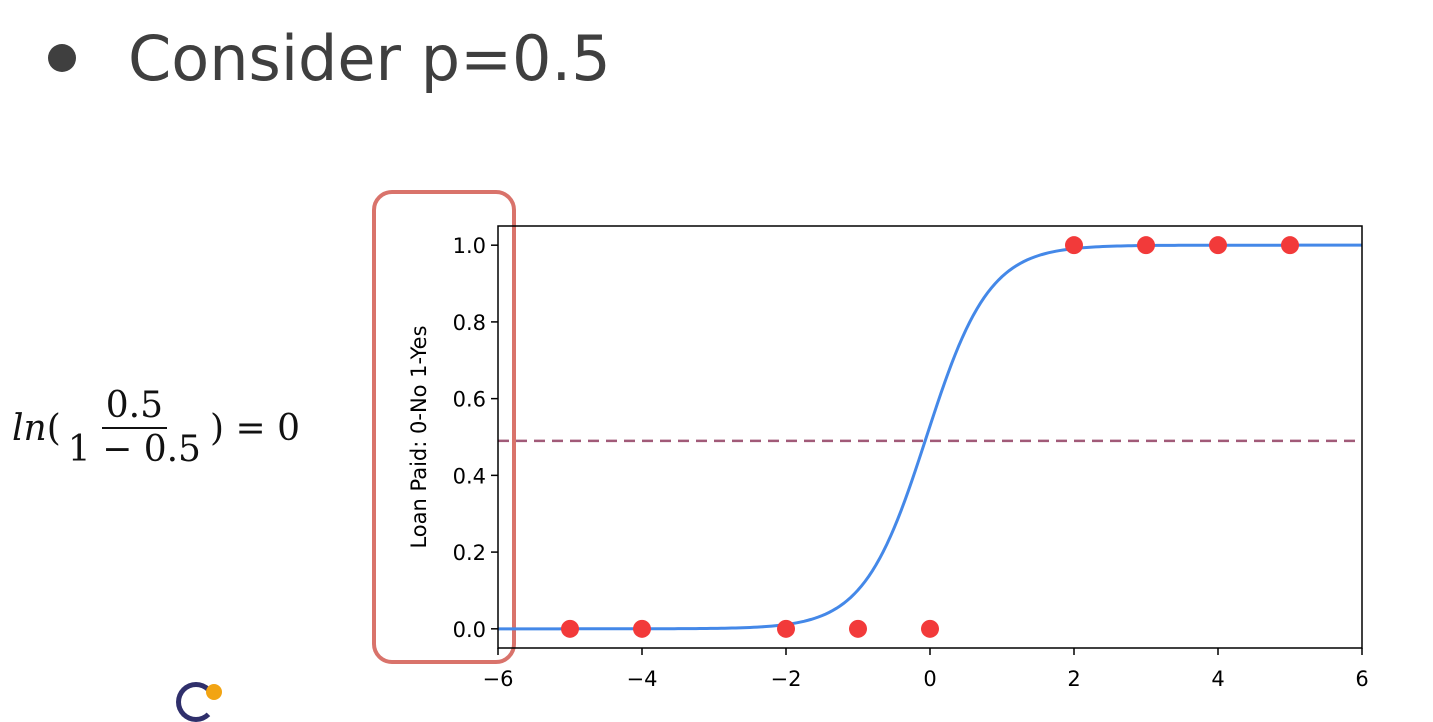 This screenshot has height=722, width=1433. I want to click on y-tick-label: 0.6, so click(469, 400).